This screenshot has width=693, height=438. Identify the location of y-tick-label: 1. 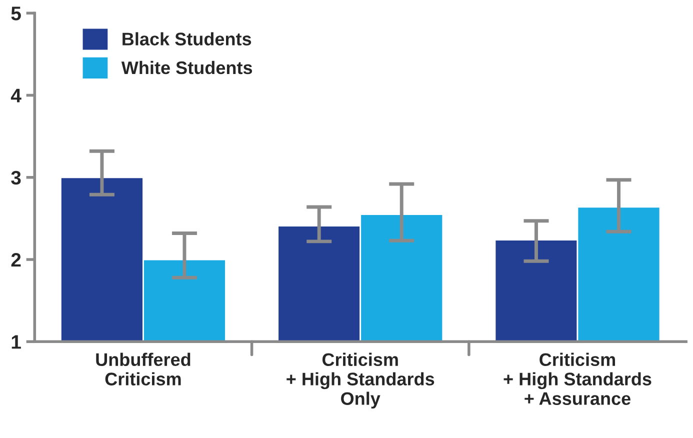
(16, 342).